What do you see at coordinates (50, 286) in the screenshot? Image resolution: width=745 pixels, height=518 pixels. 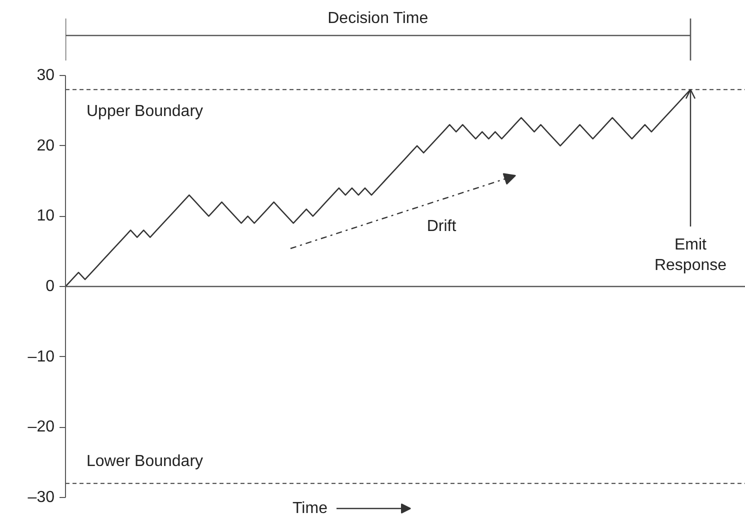 I see `y-tick-label: 0` at bounding box center [50, 286].